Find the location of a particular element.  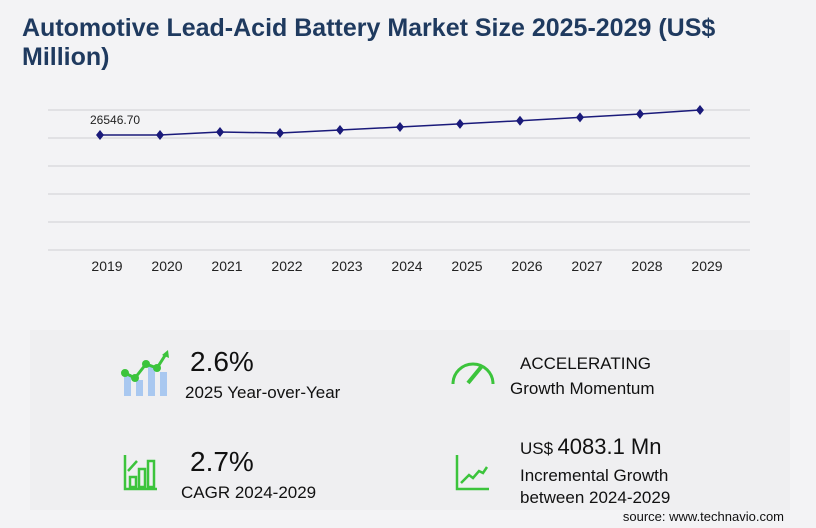

data-label: 26546.70 is located at coordinates (115, 120).